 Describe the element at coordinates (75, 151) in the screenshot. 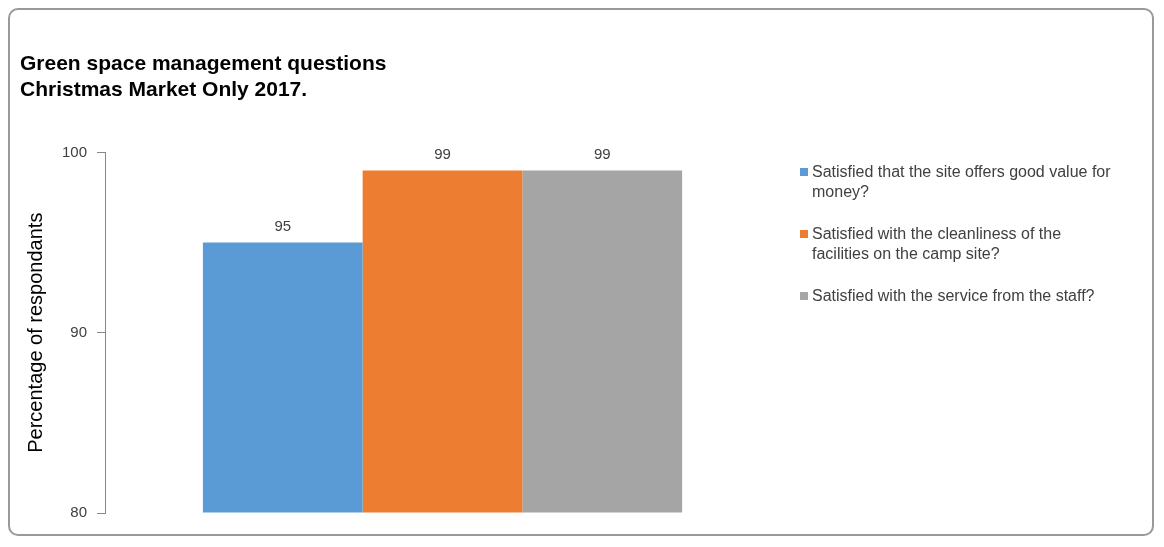

I see `y-tick-label: 100` at that location.